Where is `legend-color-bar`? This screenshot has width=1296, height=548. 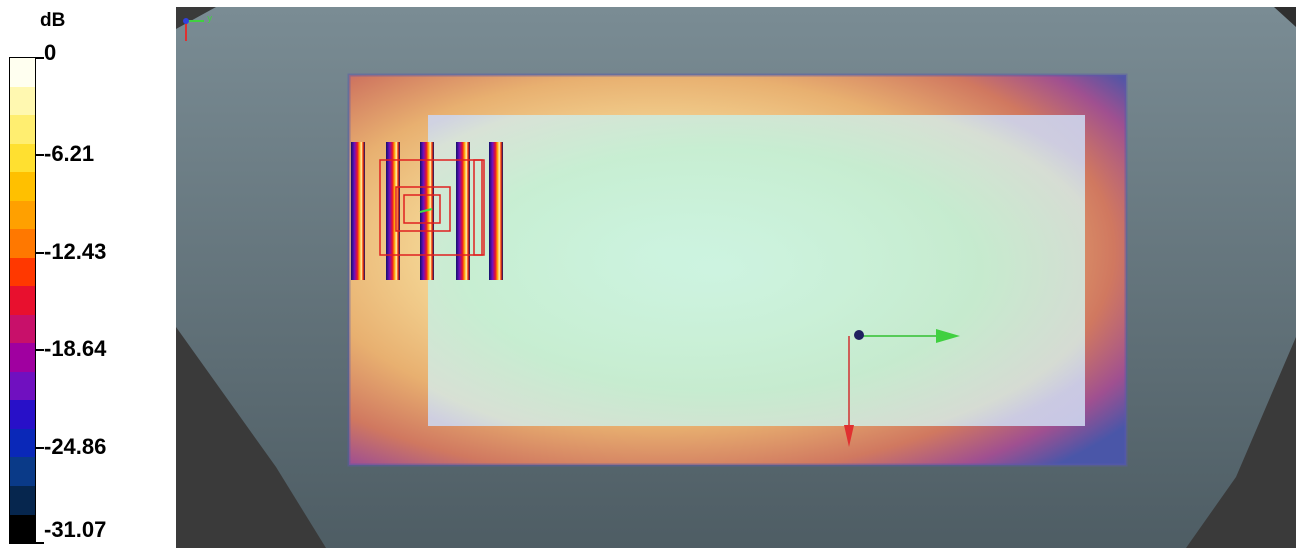 legend-color-bar is located at coordinates (22, 300).